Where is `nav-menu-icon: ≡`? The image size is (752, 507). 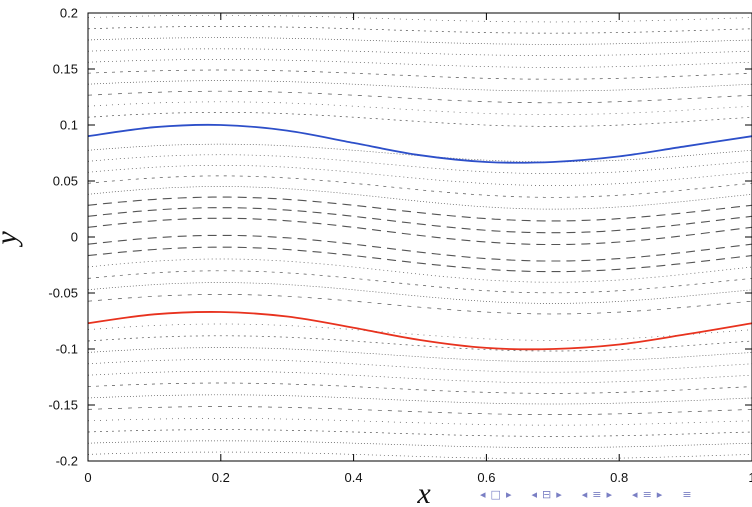 nav-menu-icon: ≡ is located at coordinates (687, 494).